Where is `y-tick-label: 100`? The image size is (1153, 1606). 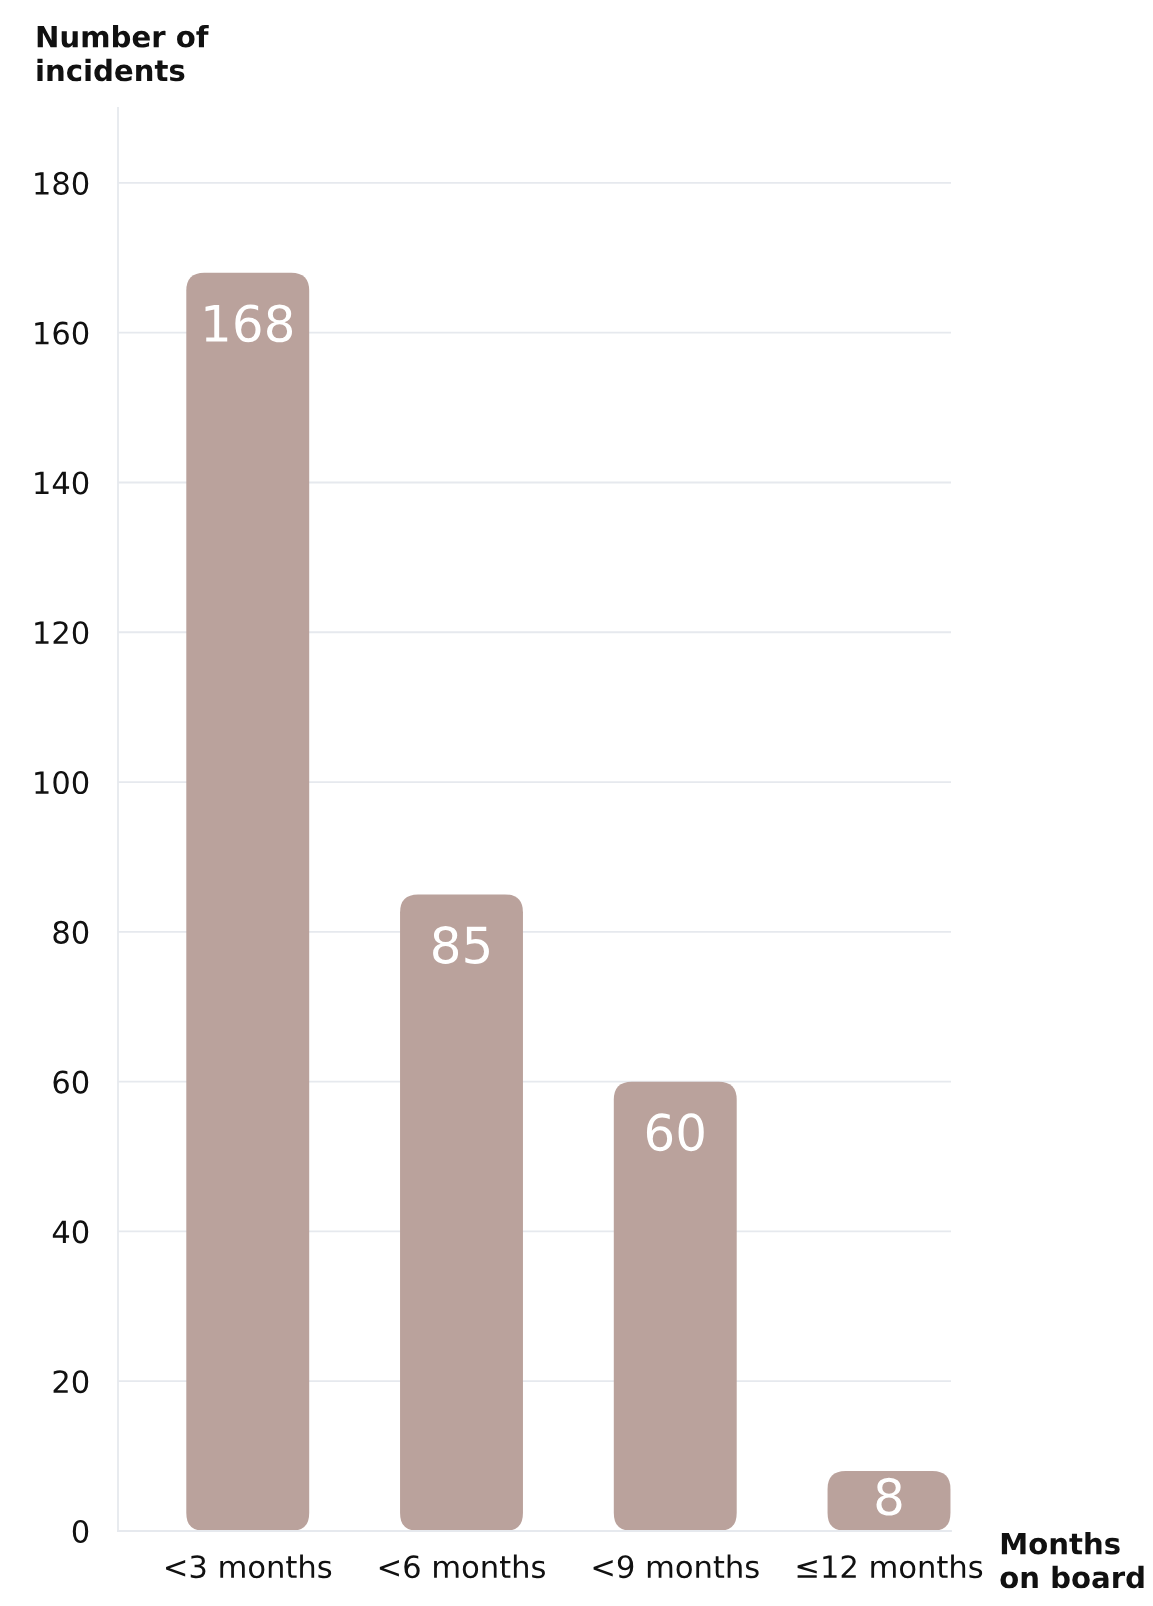
y-tick-label: 100 is located at coordinates (62, 782).